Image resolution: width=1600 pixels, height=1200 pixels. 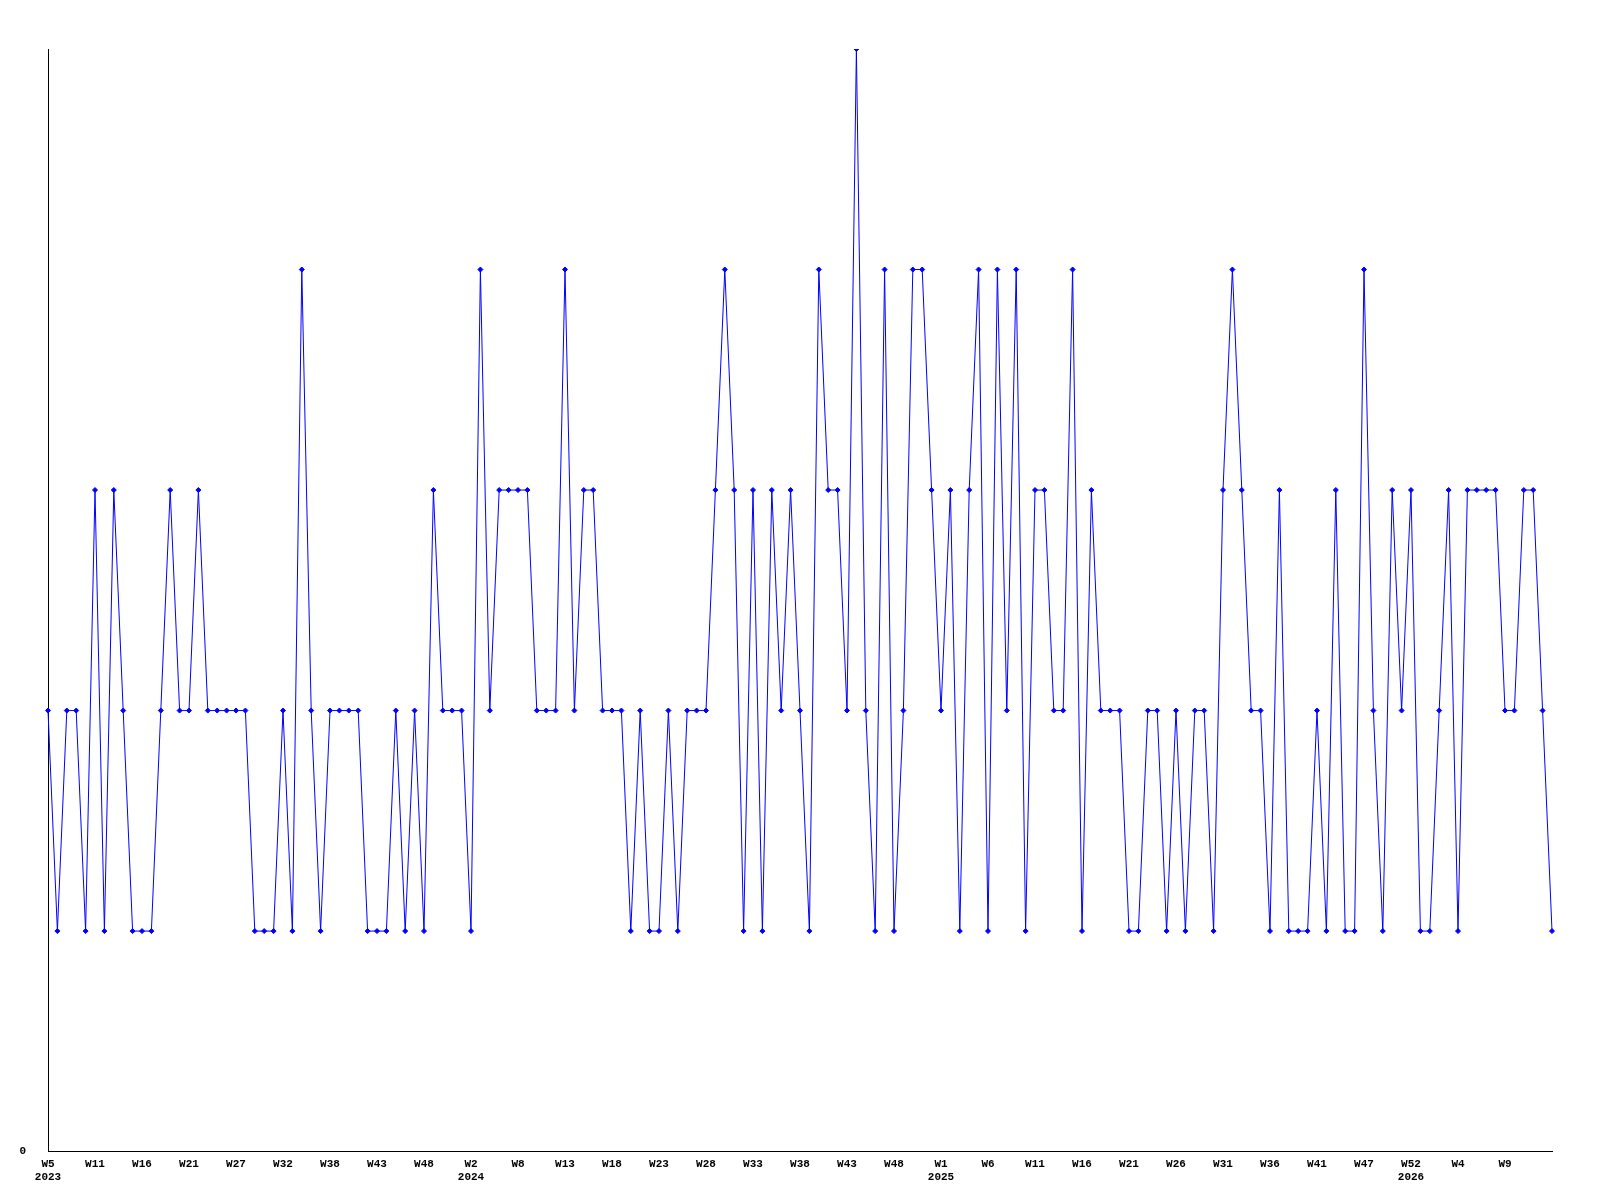 What do you see at coordinates (753, 1163) in the screenshot?
I see `x-tick-label: W33` at bounding box center [753, 1163].